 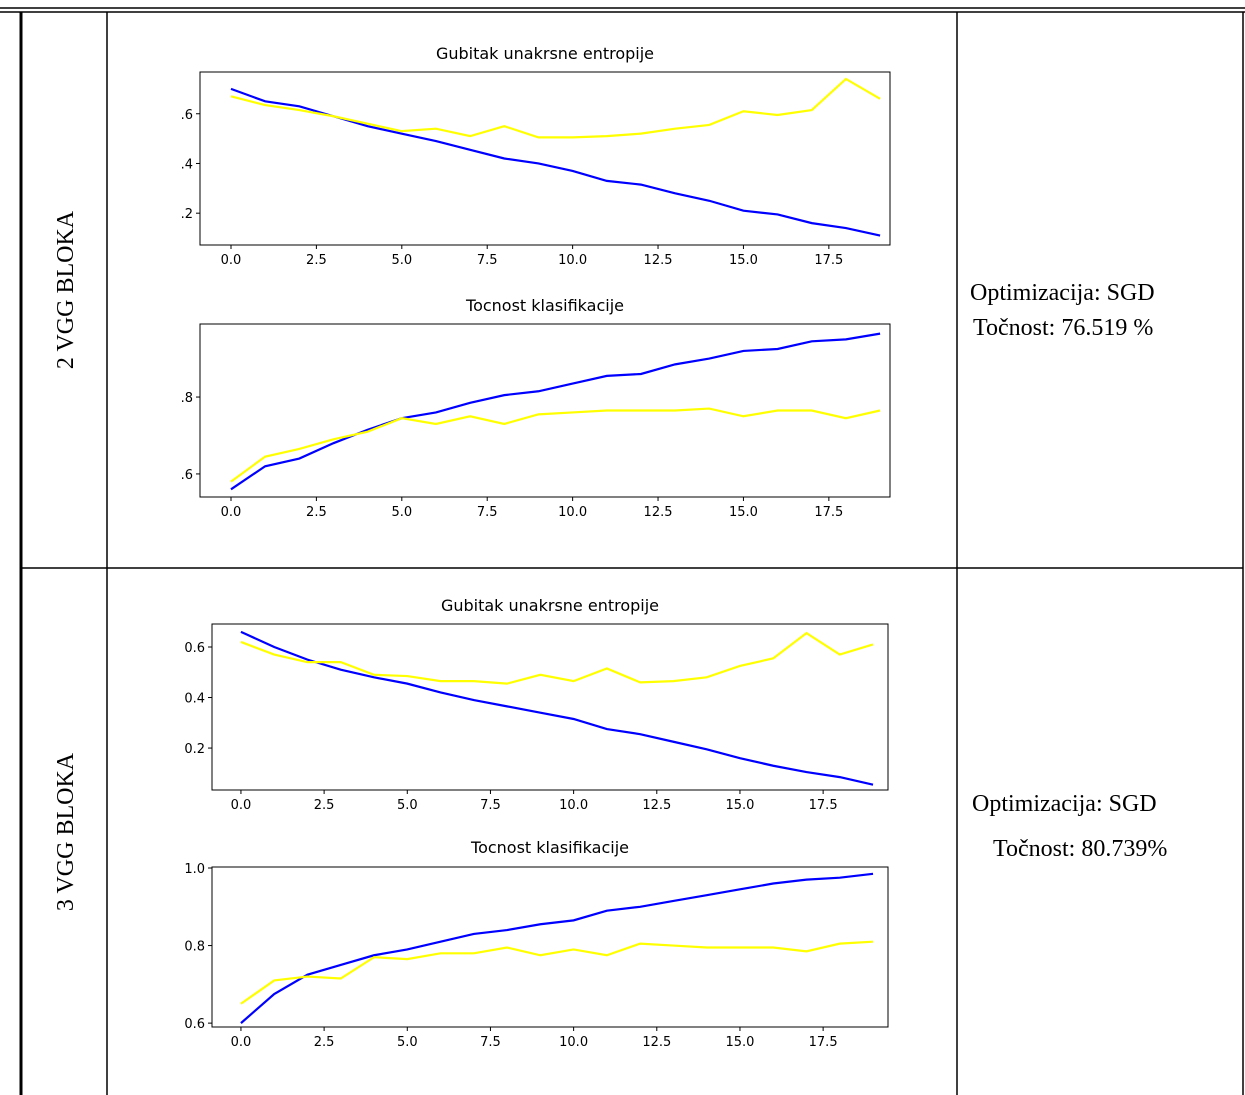 What do you see at coordinates (194, 947) in the screenshot?
I see `y-tick-label: 0.8` at bounding box center [194, 947].